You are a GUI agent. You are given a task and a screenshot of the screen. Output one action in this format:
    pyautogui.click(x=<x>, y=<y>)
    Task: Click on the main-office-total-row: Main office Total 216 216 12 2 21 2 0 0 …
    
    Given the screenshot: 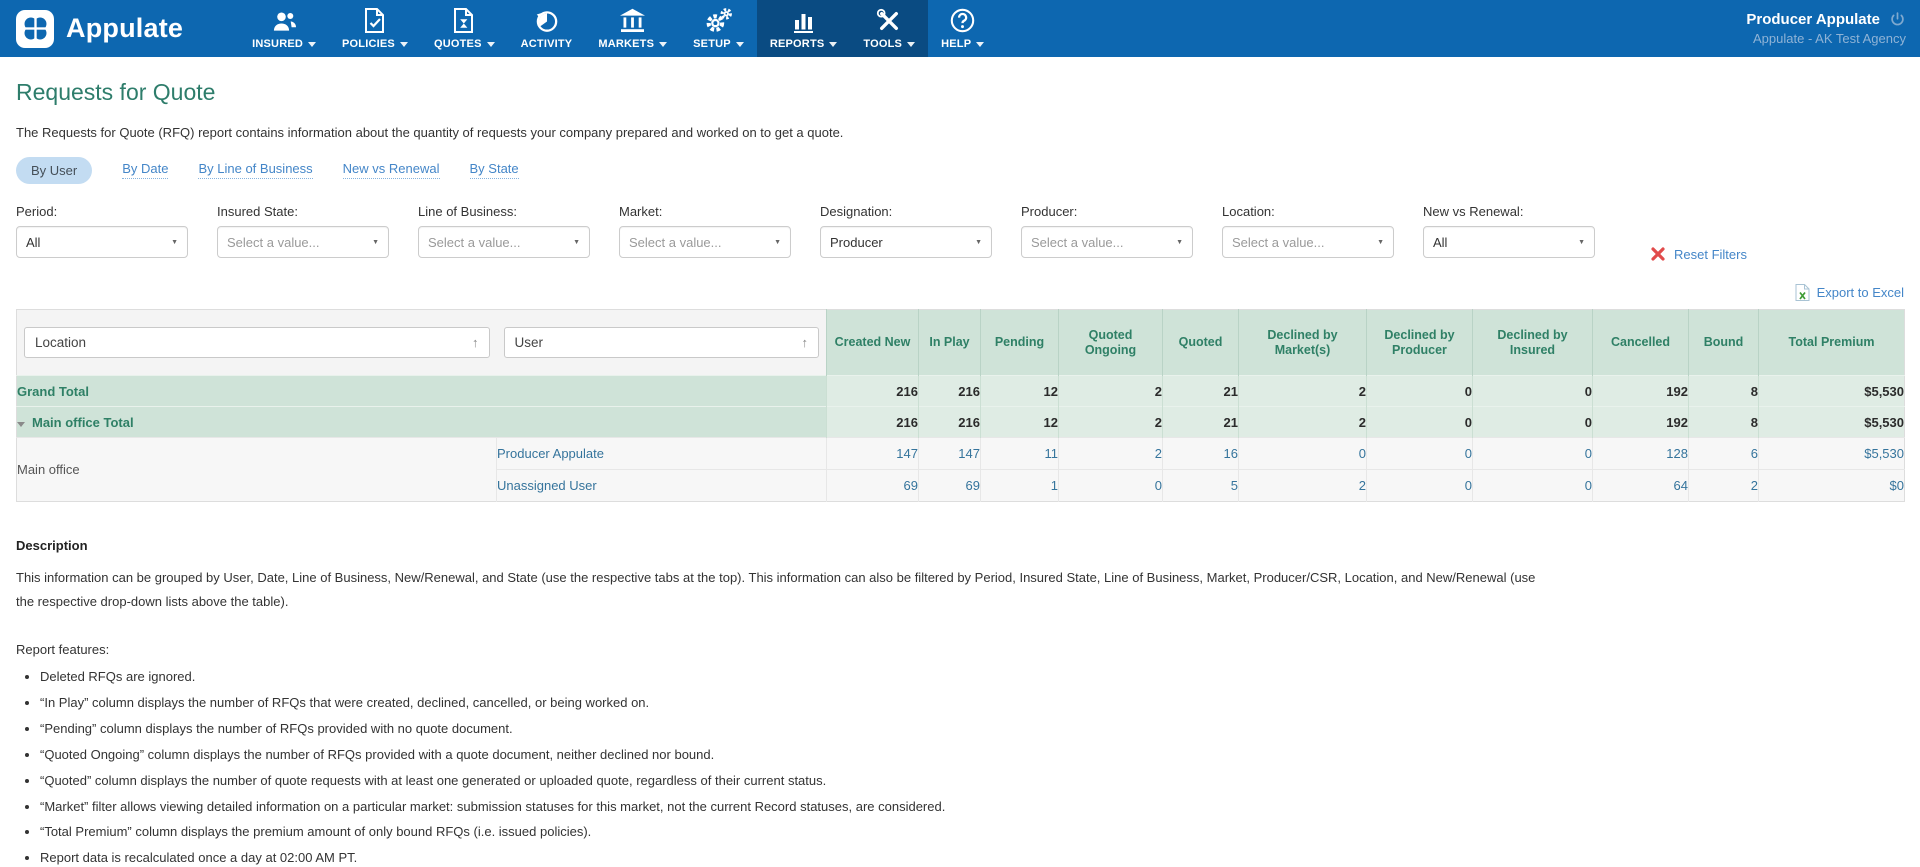 What is the action you would take?
    pyautogui.click(x=960, y=422)
    